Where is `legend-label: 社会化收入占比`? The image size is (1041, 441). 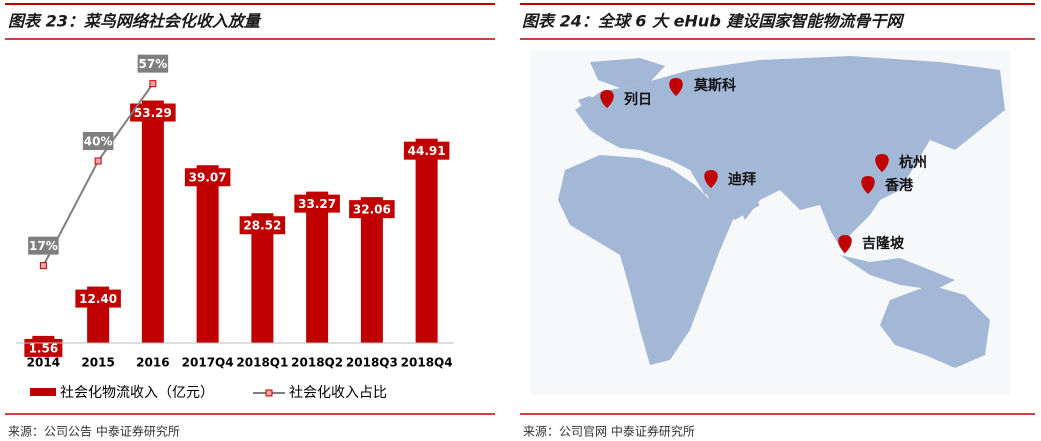 legend-label: 社会化收入占比 is located at coordinates (338, 393).